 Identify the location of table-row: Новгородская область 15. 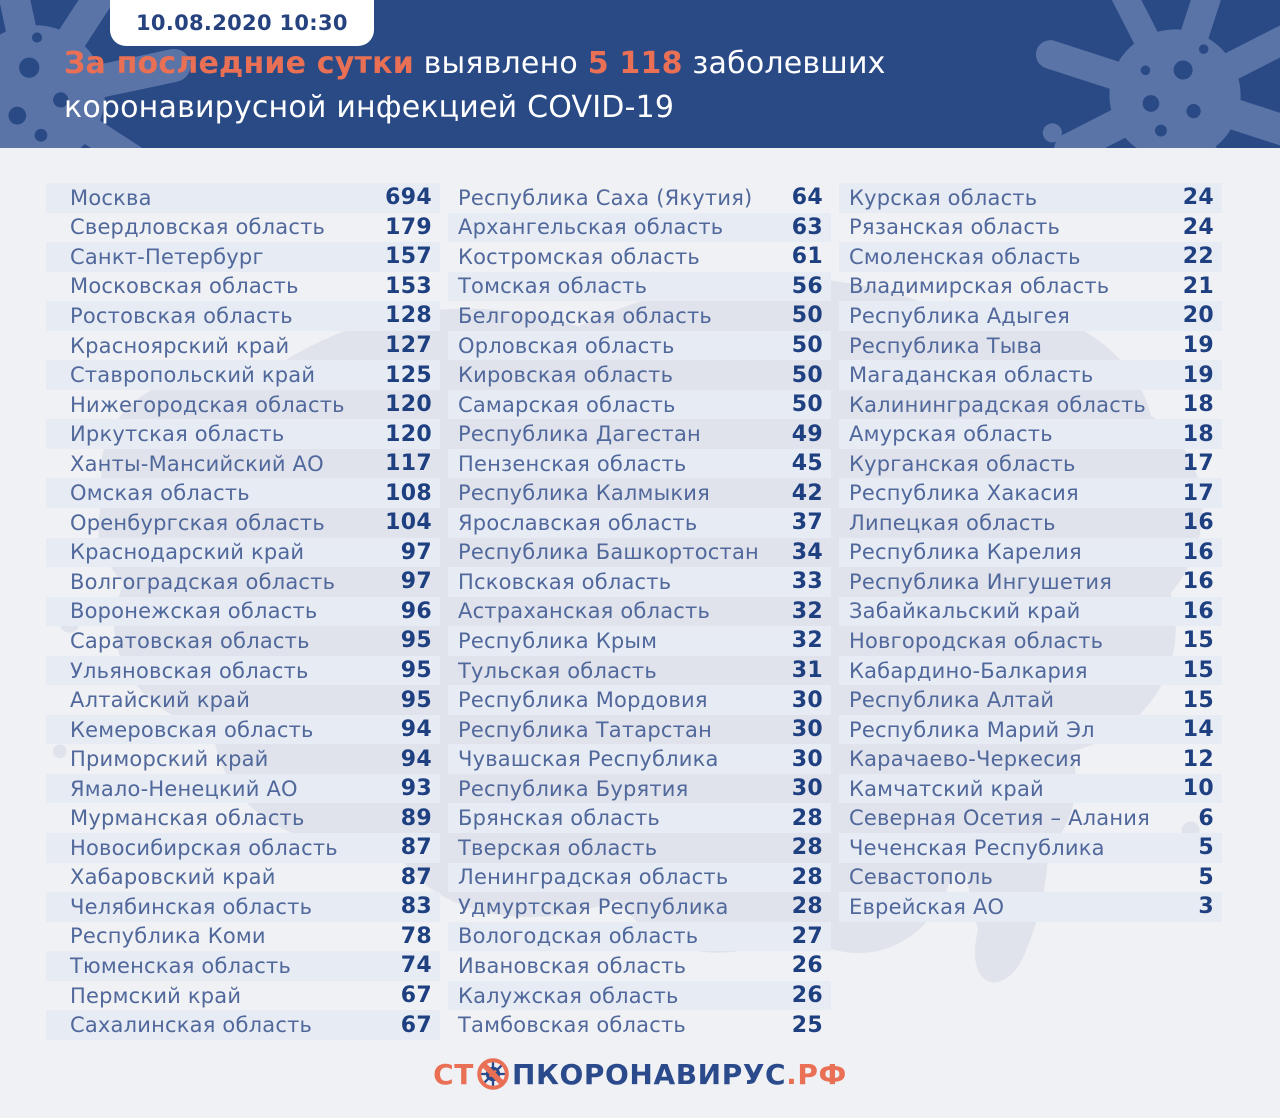
(1030, 641).